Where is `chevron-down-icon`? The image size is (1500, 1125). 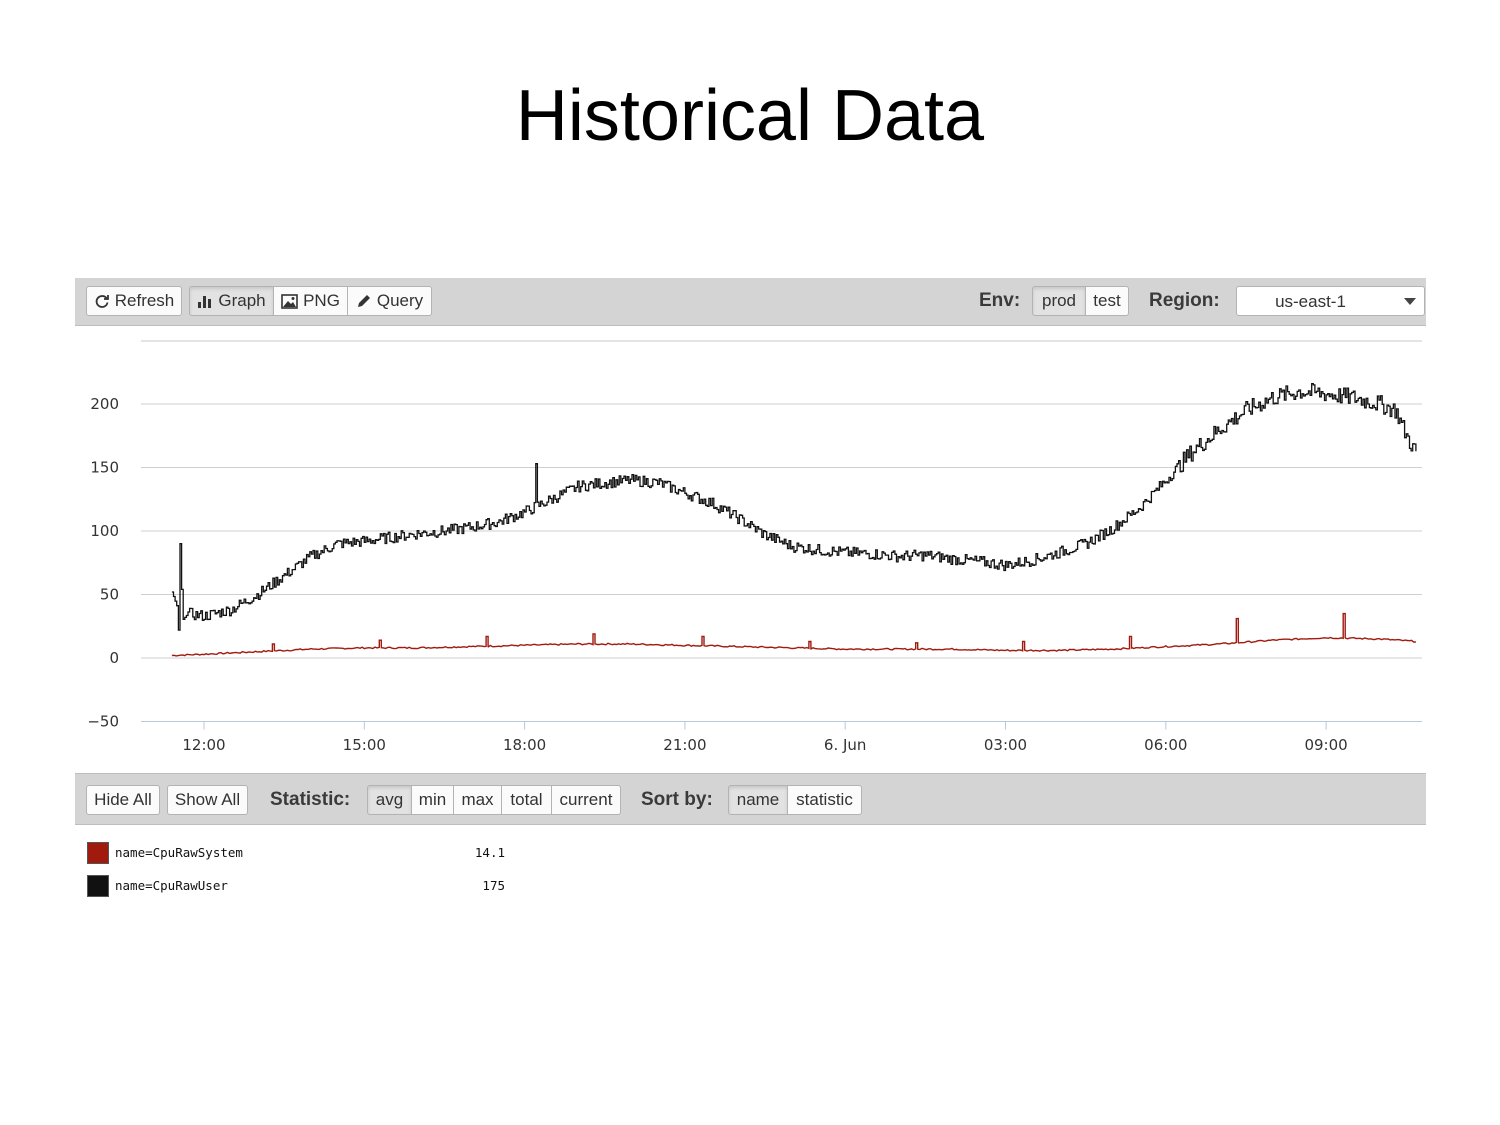
chevron-down-icon is located at coordinates (1410, 301).